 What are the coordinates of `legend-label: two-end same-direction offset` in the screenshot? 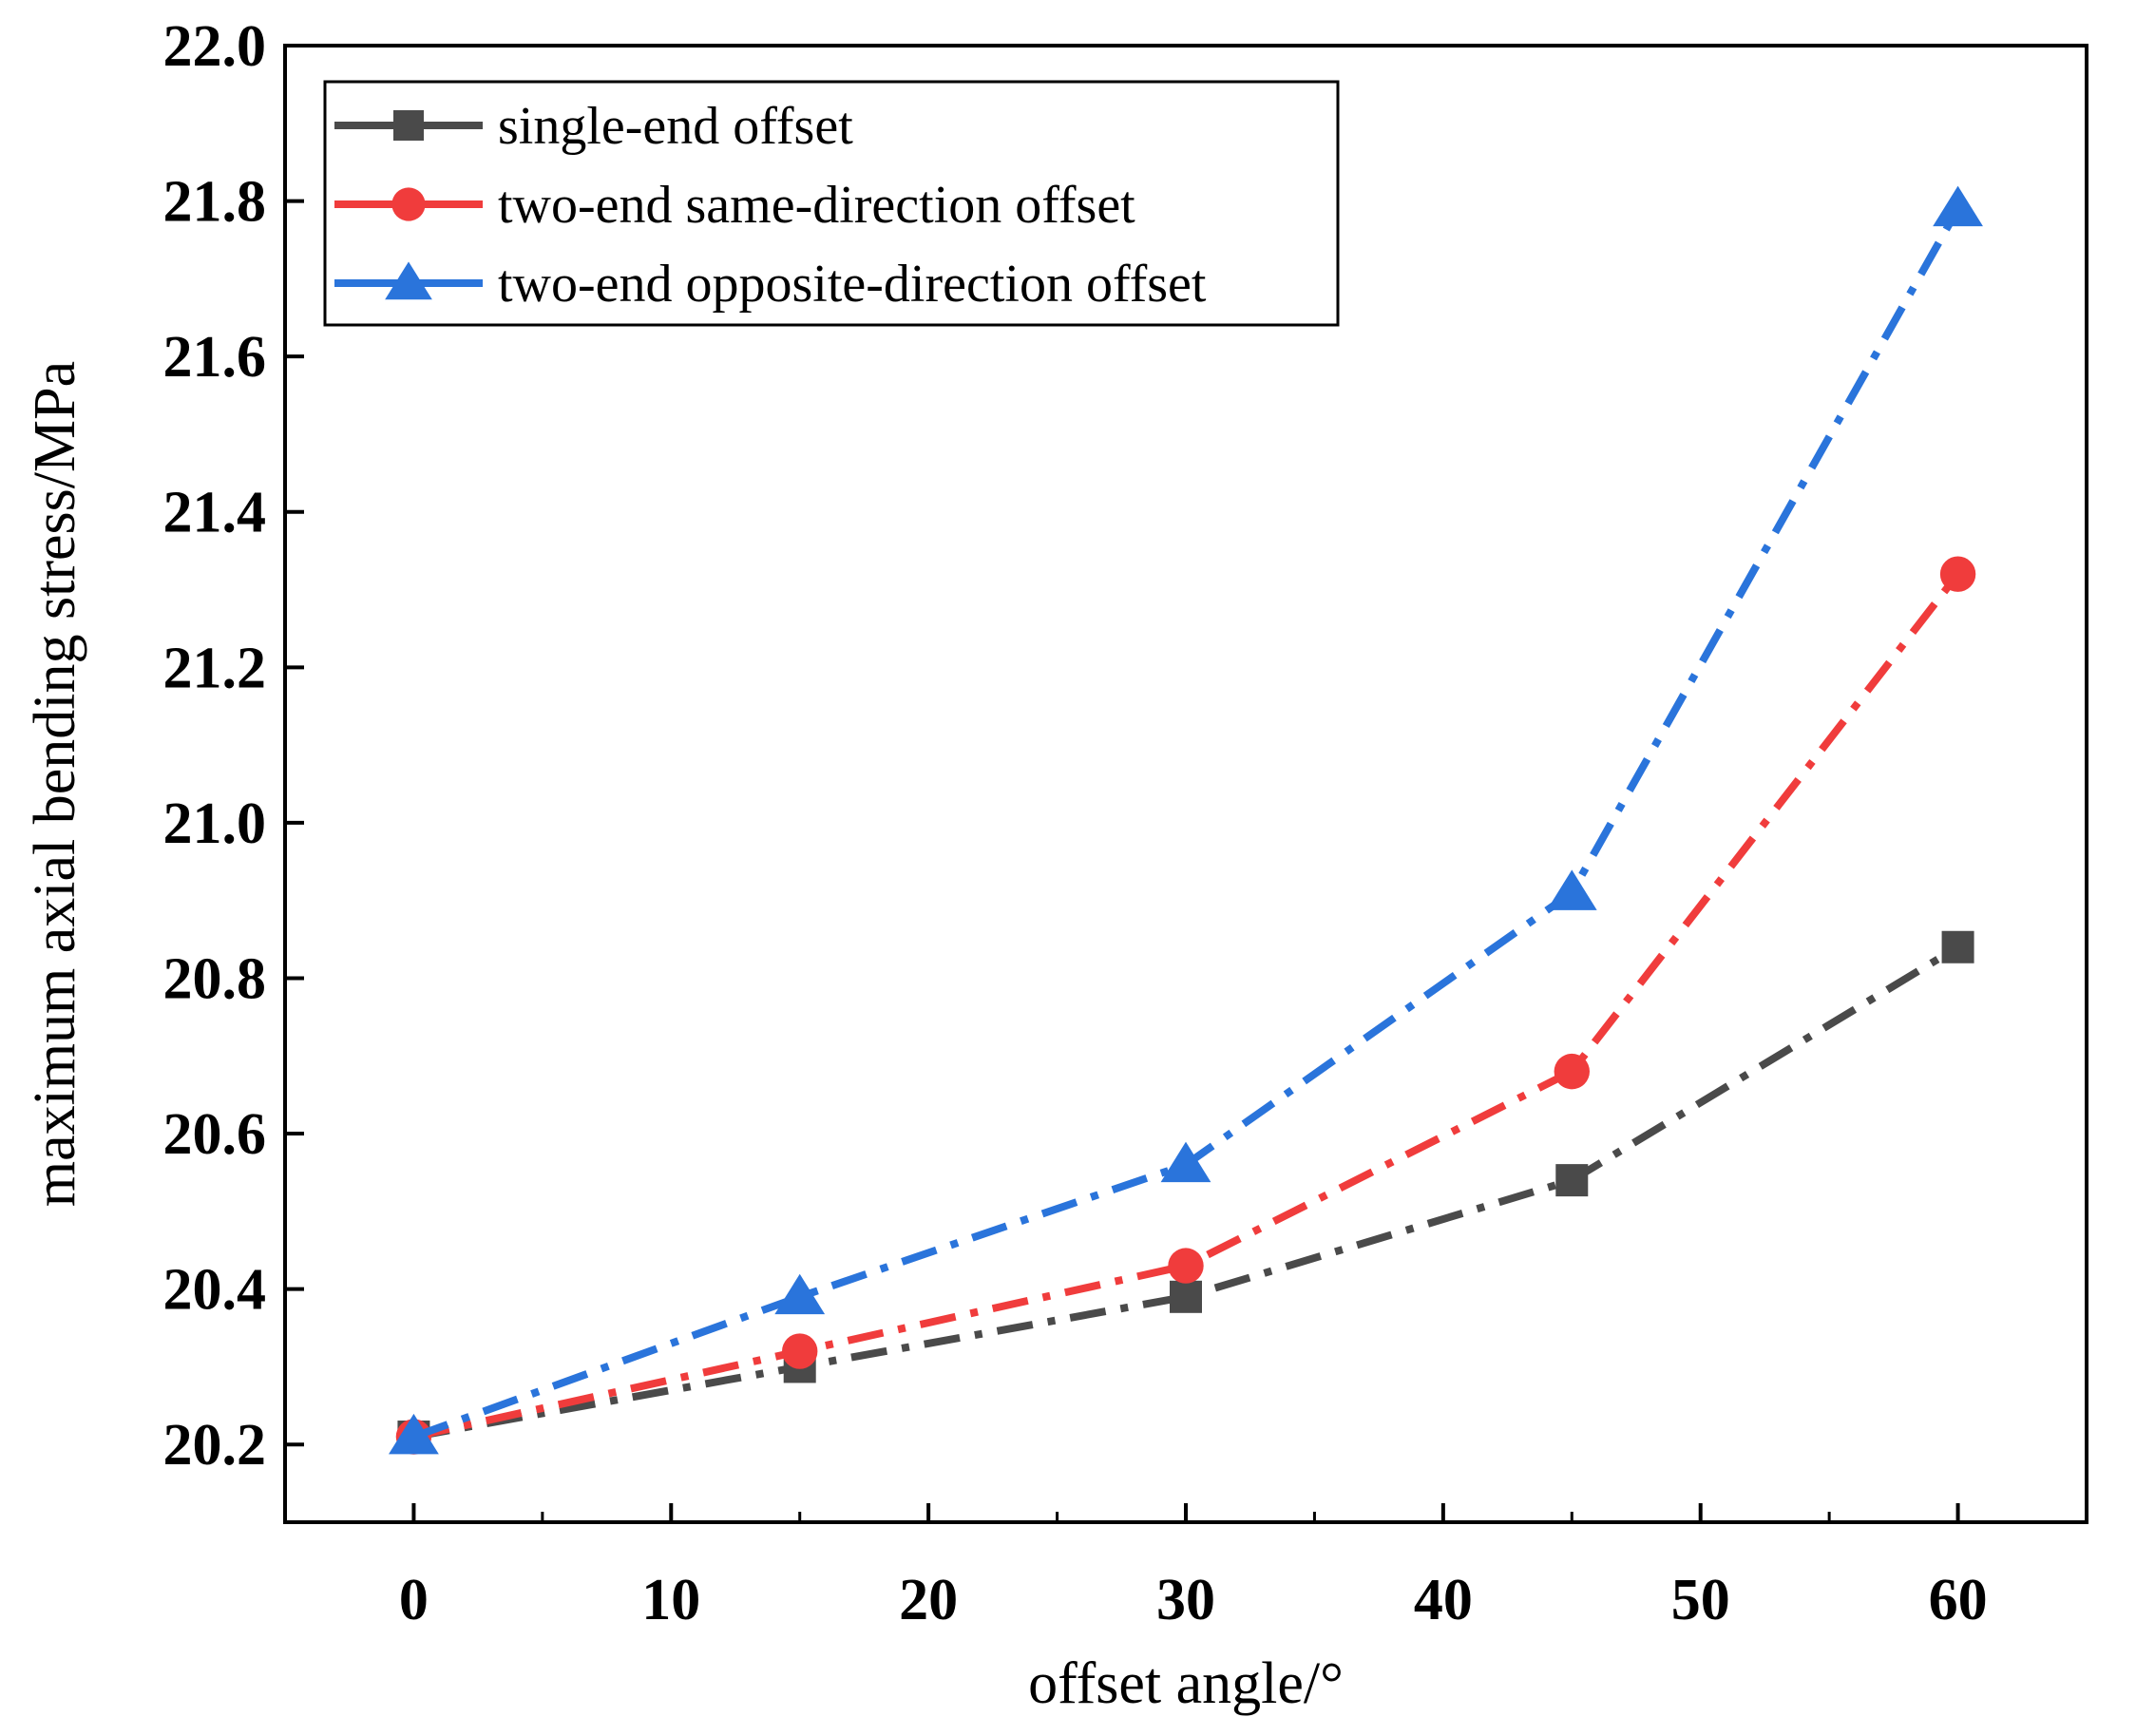 It's located at (816, 205).